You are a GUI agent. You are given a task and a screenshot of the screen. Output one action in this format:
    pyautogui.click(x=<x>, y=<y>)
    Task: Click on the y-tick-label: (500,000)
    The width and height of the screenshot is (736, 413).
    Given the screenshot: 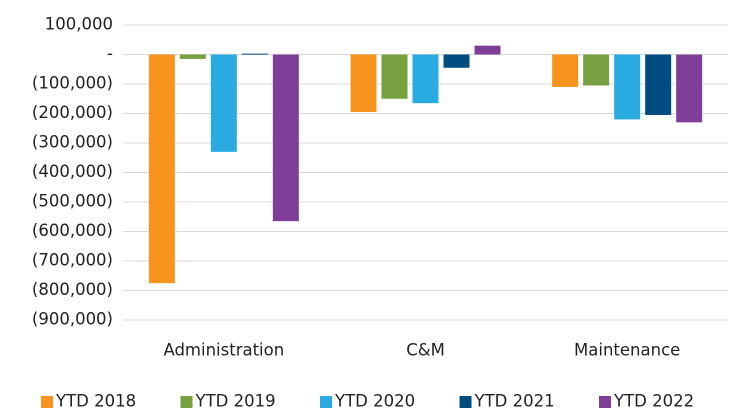 What is the action you would take?
    pyautogui.click(x=72, y=201)
    